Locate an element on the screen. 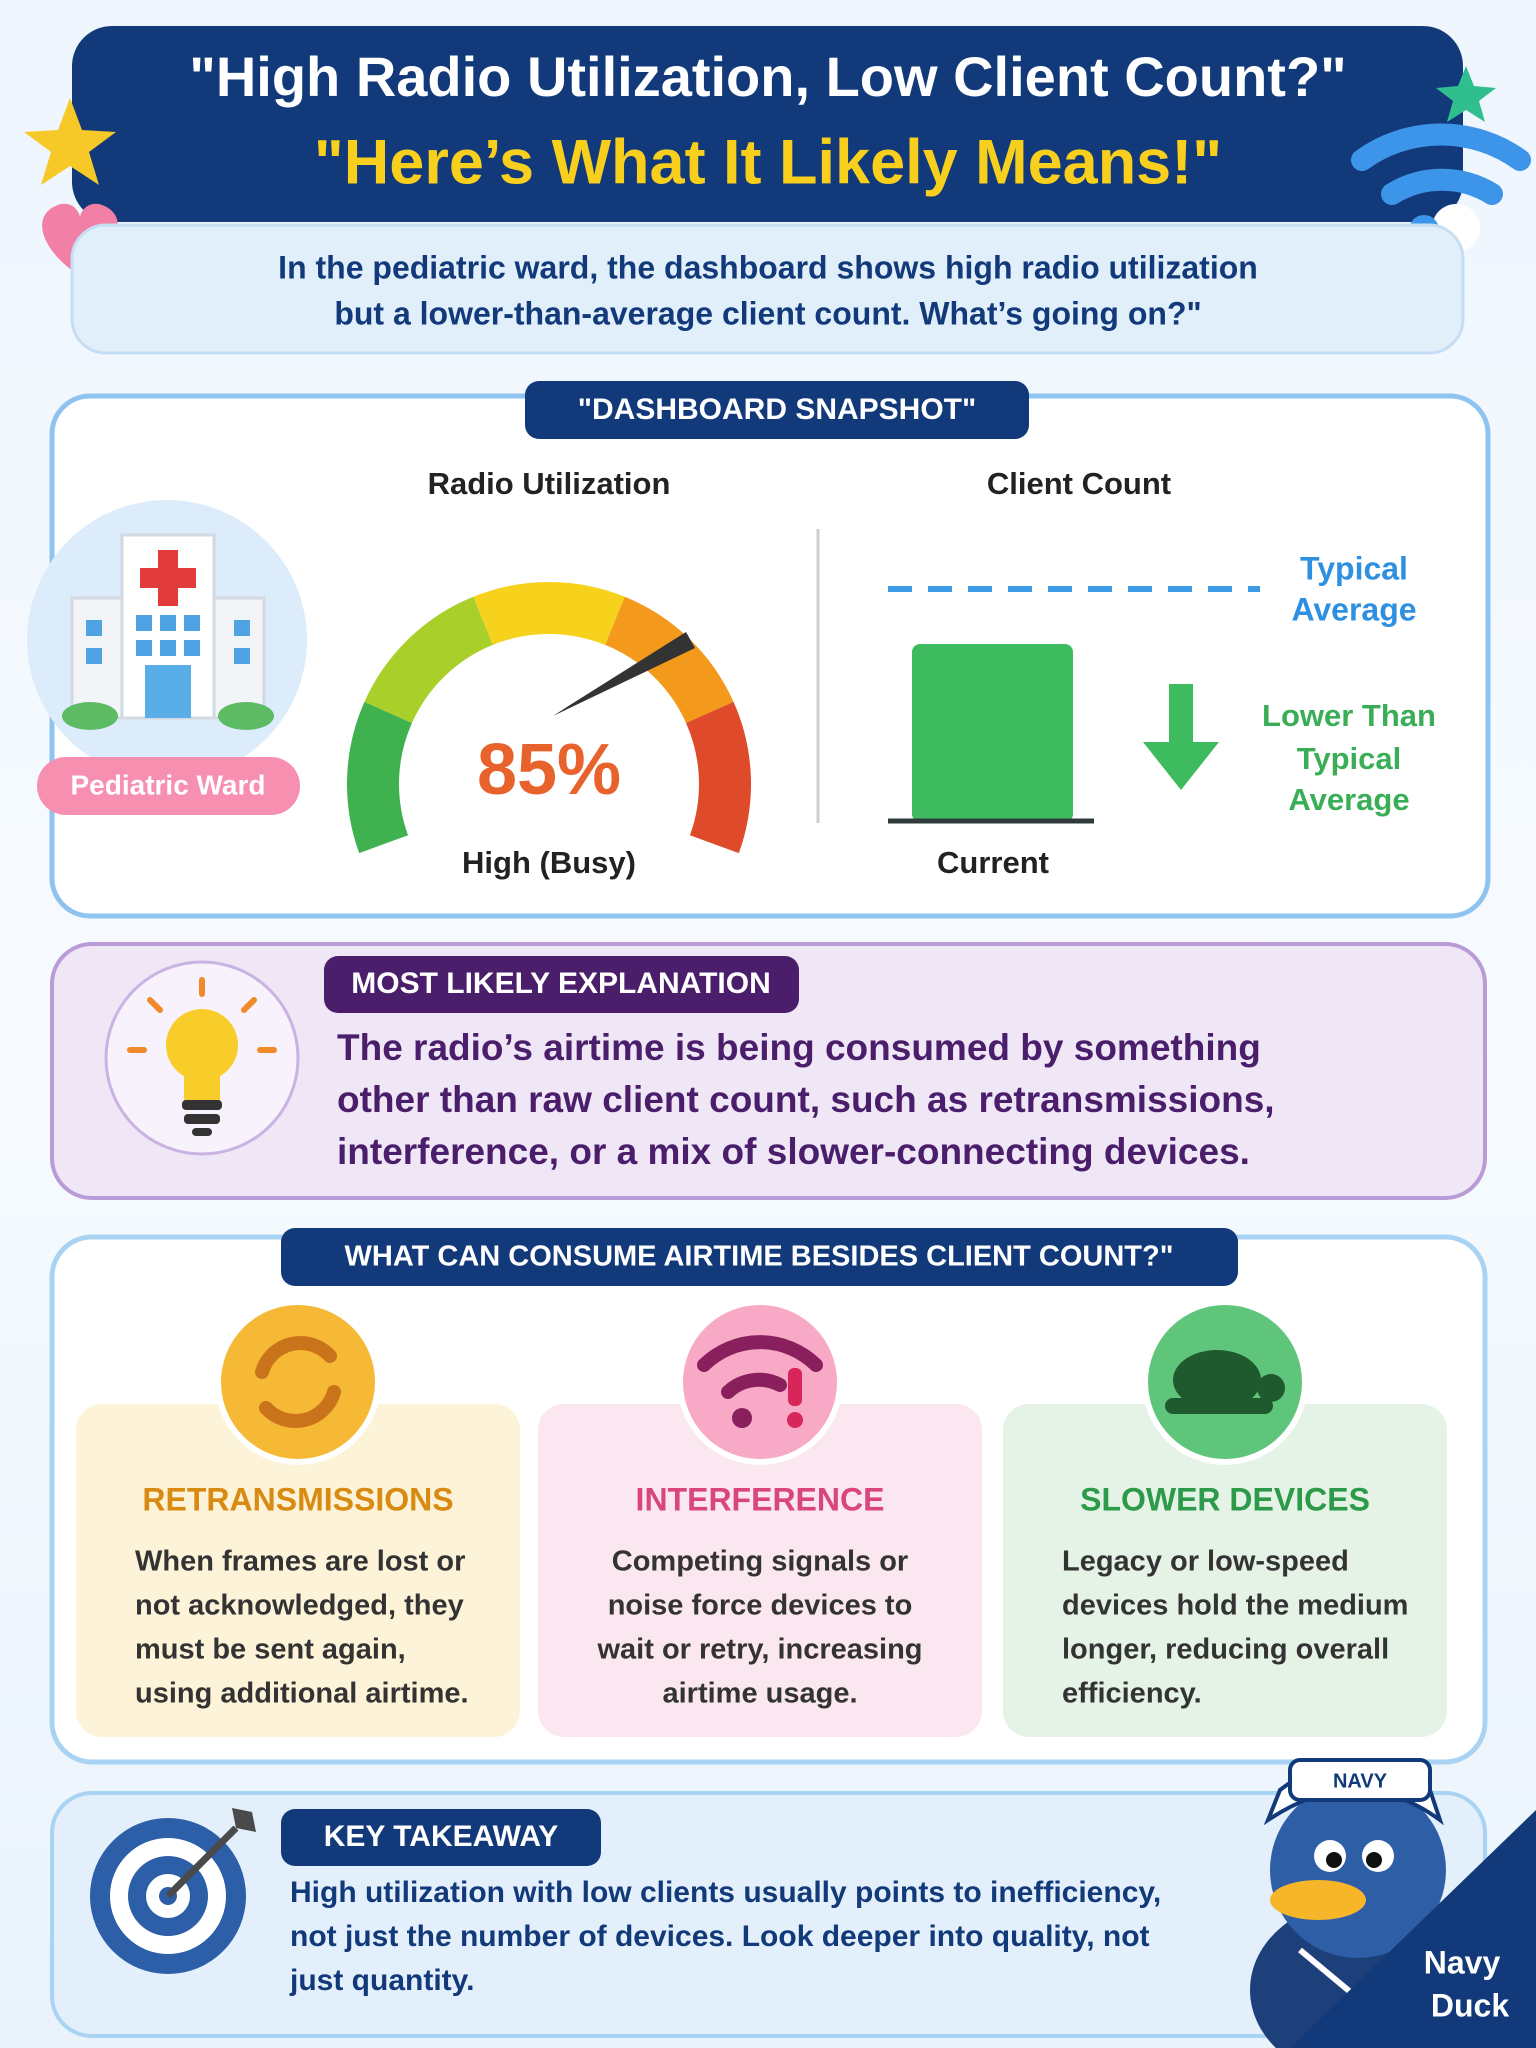 This screenshot has width=1536, height=2048. brand-label: Duck is located at coordinates (1470, 2005).